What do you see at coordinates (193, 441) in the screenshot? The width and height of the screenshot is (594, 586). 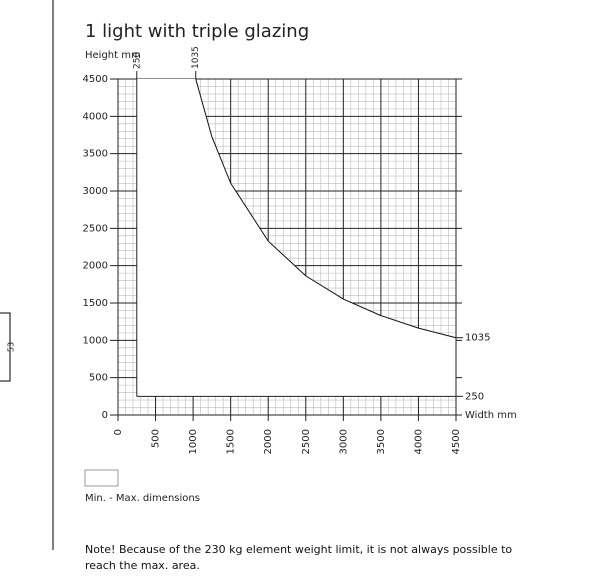 I see `x-tick-label: 1000` at bounding box center [193, 441].